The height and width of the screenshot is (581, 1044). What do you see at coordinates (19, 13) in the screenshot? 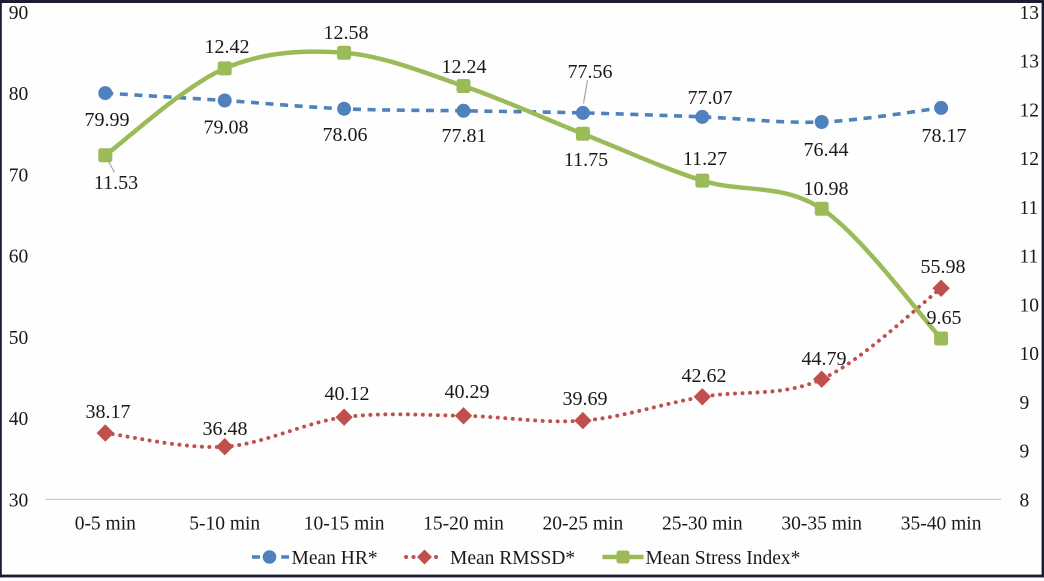
I see `svg-text: 90` at bounding box center [19, 13].